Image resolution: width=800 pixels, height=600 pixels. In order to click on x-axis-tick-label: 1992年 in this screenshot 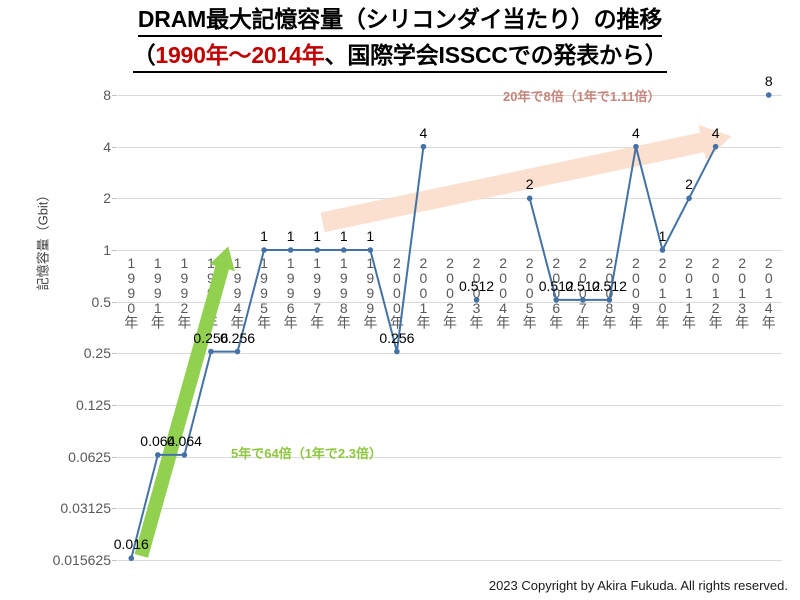, I will do `click(184, 291)`.